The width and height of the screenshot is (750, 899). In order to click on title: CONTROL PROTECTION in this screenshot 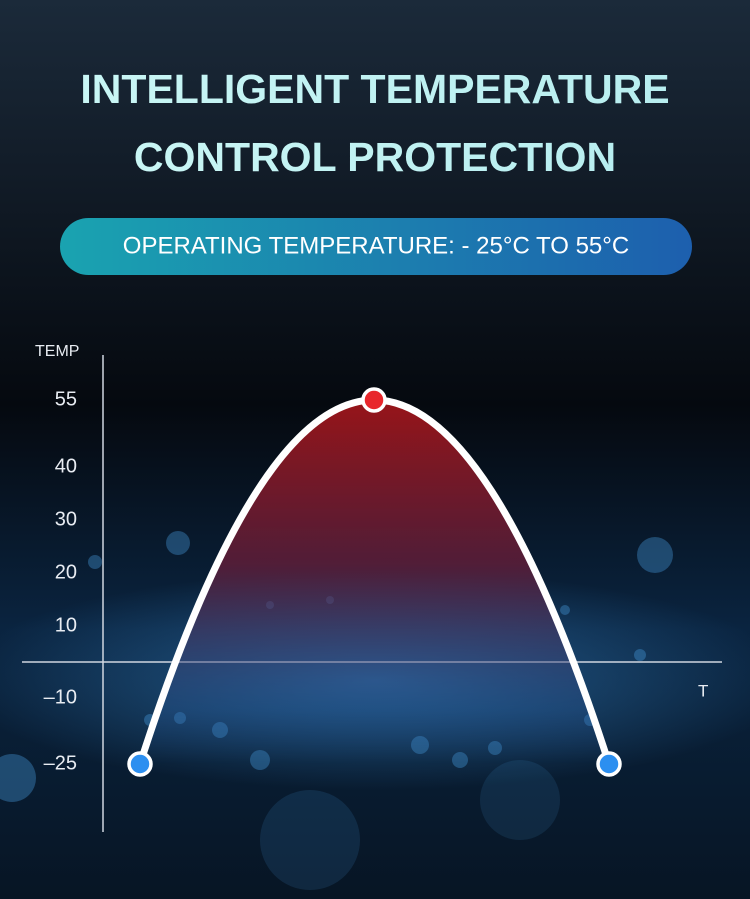, I will do `click(375, 157)`.